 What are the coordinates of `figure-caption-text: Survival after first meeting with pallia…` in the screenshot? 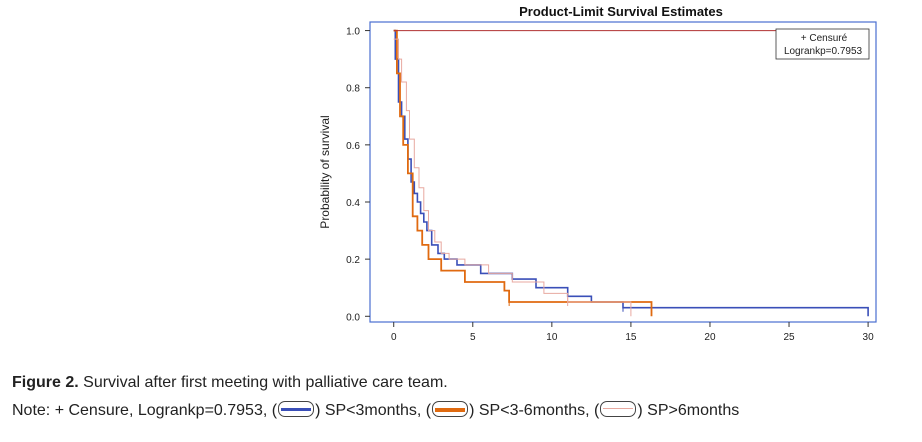 It's located at (265, 382).